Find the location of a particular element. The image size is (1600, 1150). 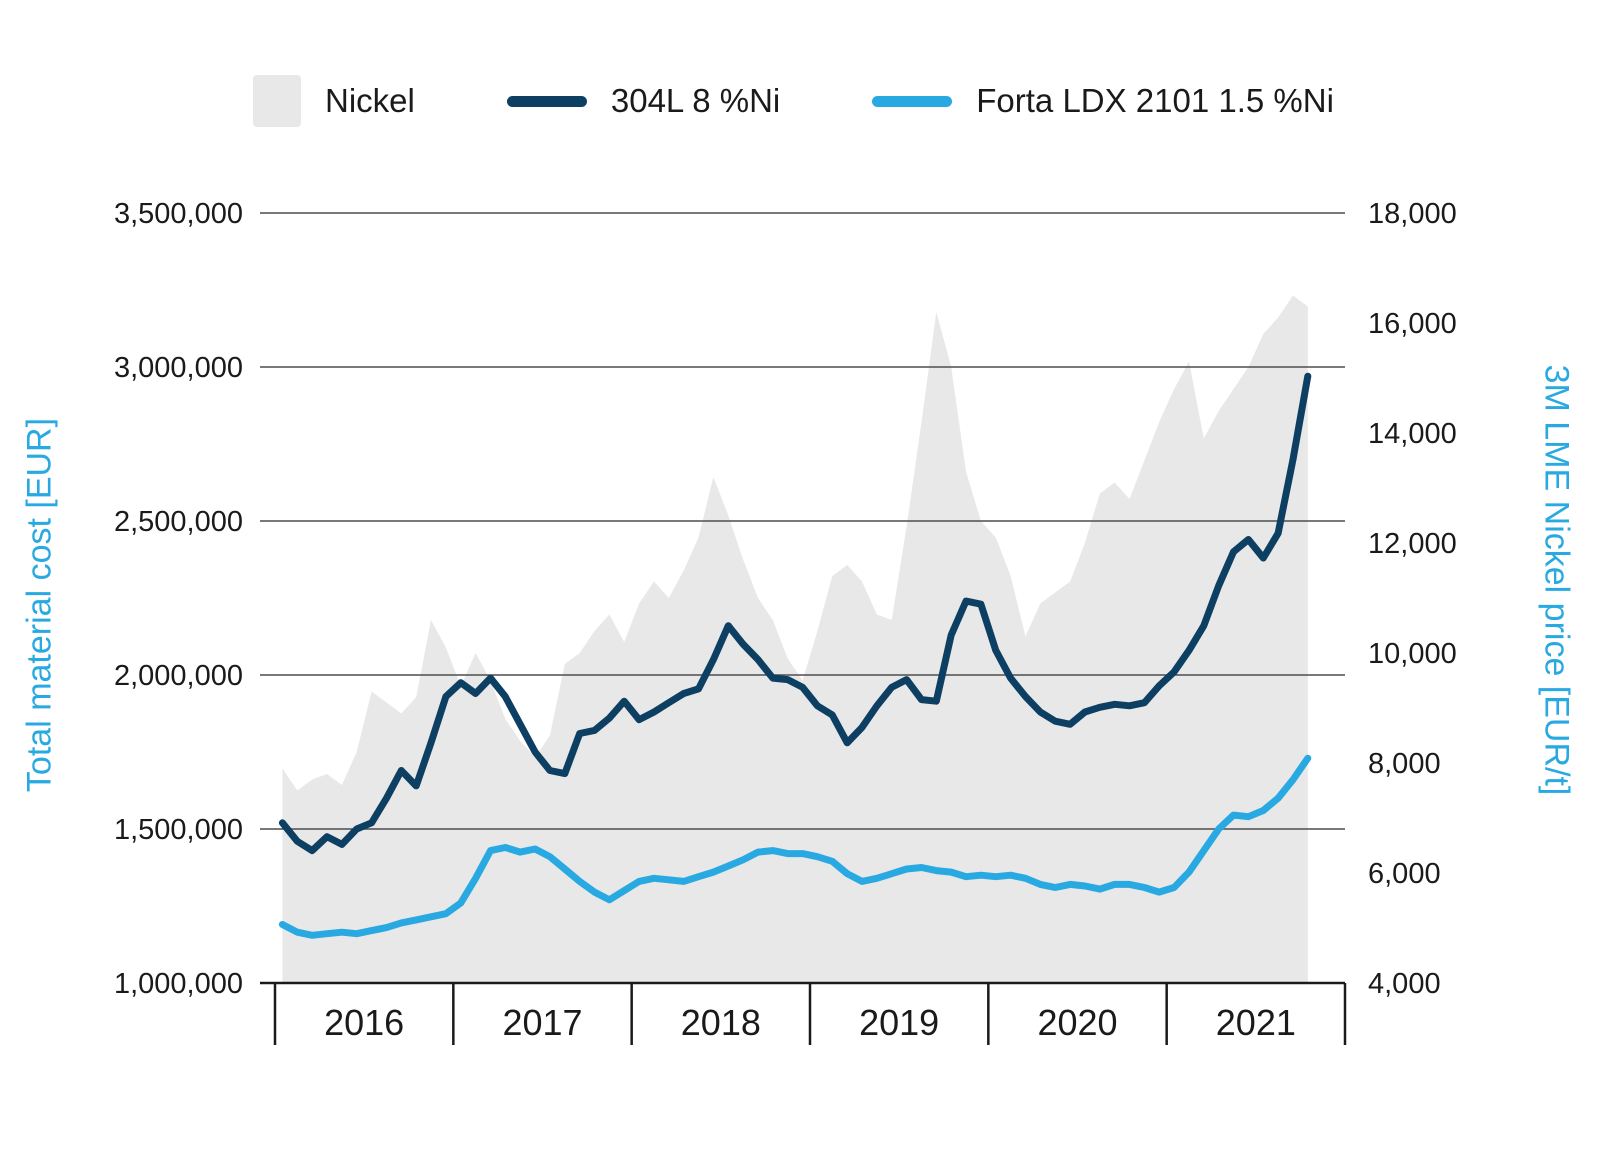

legend-label-nickel: Nickel is located at coordinates (370, 100).